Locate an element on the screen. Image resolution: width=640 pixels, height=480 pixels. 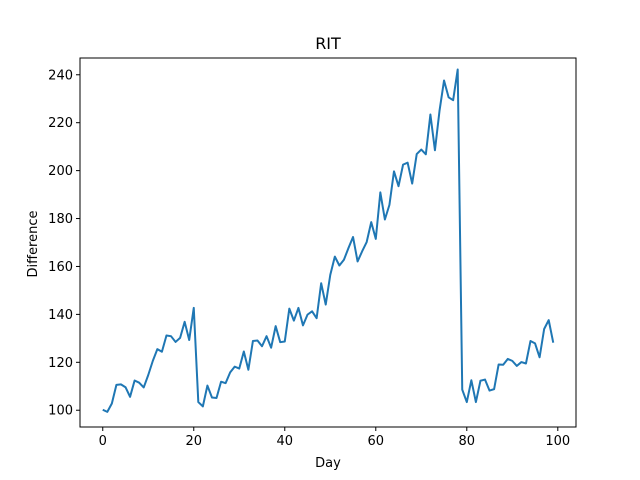
x-tick-label: 40 is located at coordinates (284, 441).